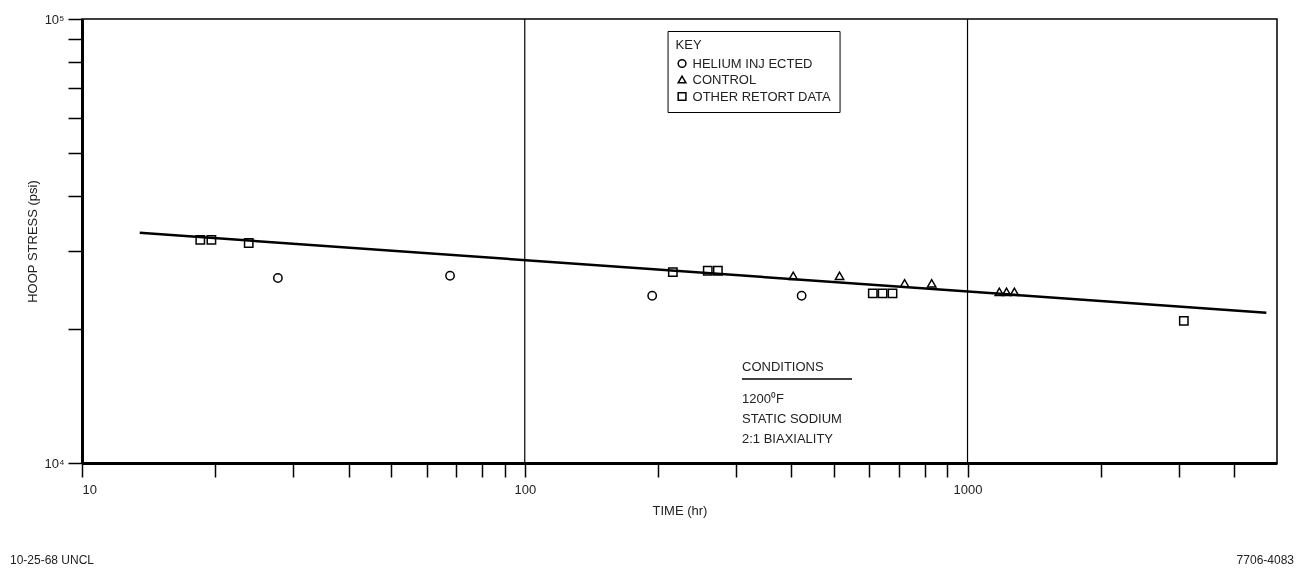 The image size is (1304, 572). Describe the element at coordinates (33, 241) in the screenshot. I see `y-axis-title: HOOP STRESS (psi)` at that location.